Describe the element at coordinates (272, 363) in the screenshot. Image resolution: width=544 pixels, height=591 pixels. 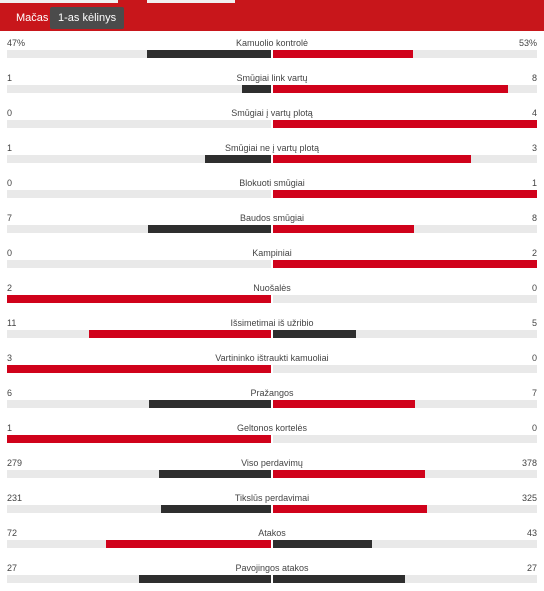
I see `stat-row: 3 Vartininko ištraukti kamuoliai 0` at that location.